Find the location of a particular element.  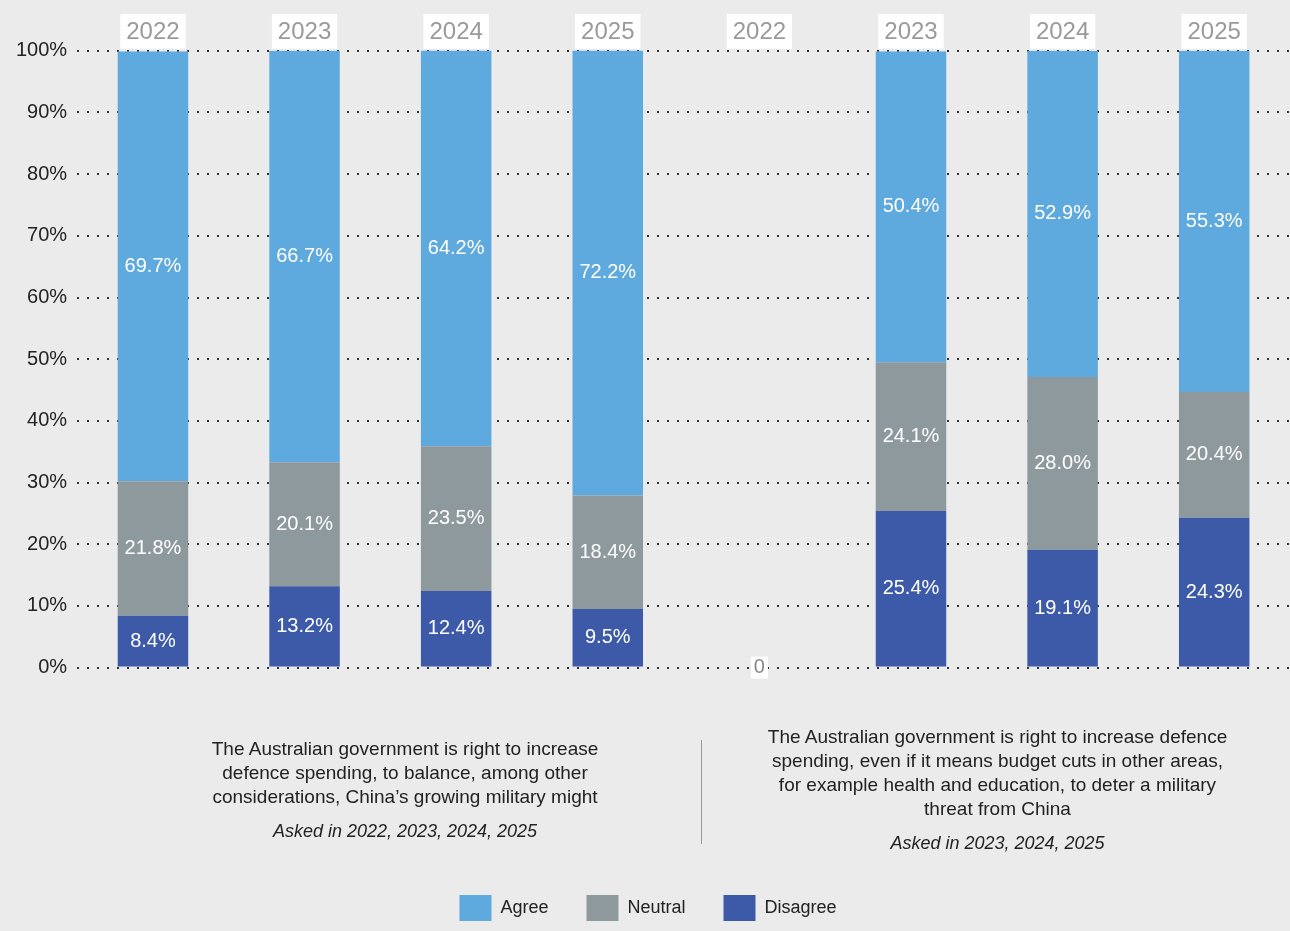

data-label: 8.4% is located at coordinates (153, 639).